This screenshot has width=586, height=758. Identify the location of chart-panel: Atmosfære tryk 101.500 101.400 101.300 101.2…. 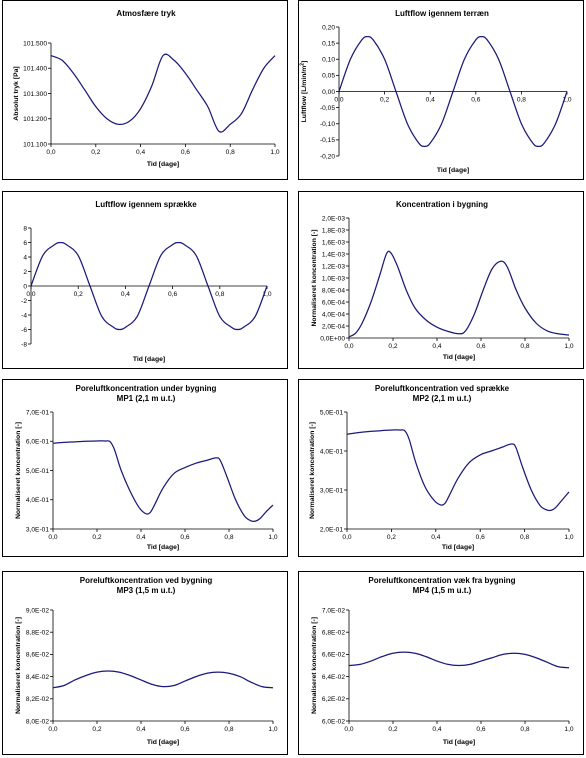
(145, 90).